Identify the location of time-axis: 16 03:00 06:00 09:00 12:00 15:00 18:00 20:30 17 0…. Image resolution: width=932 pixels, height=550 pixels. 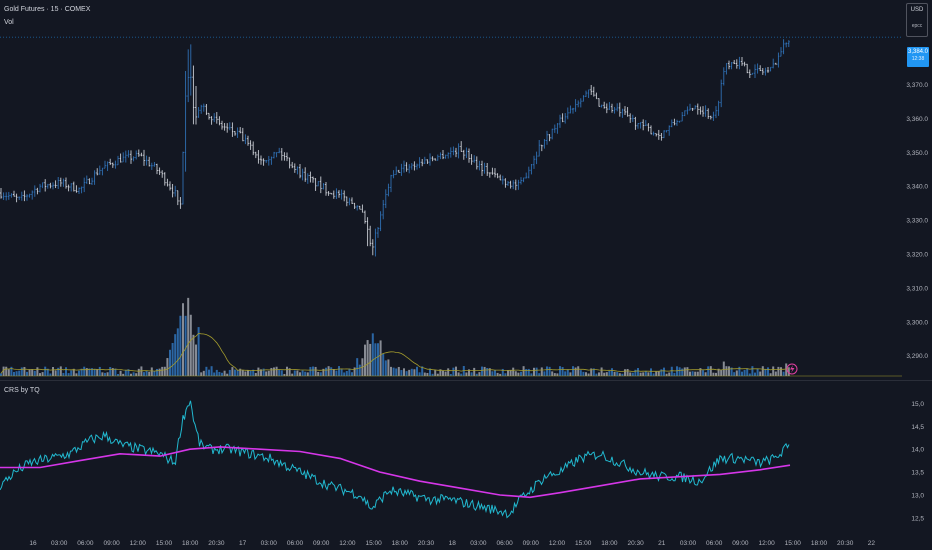
(452, 543).